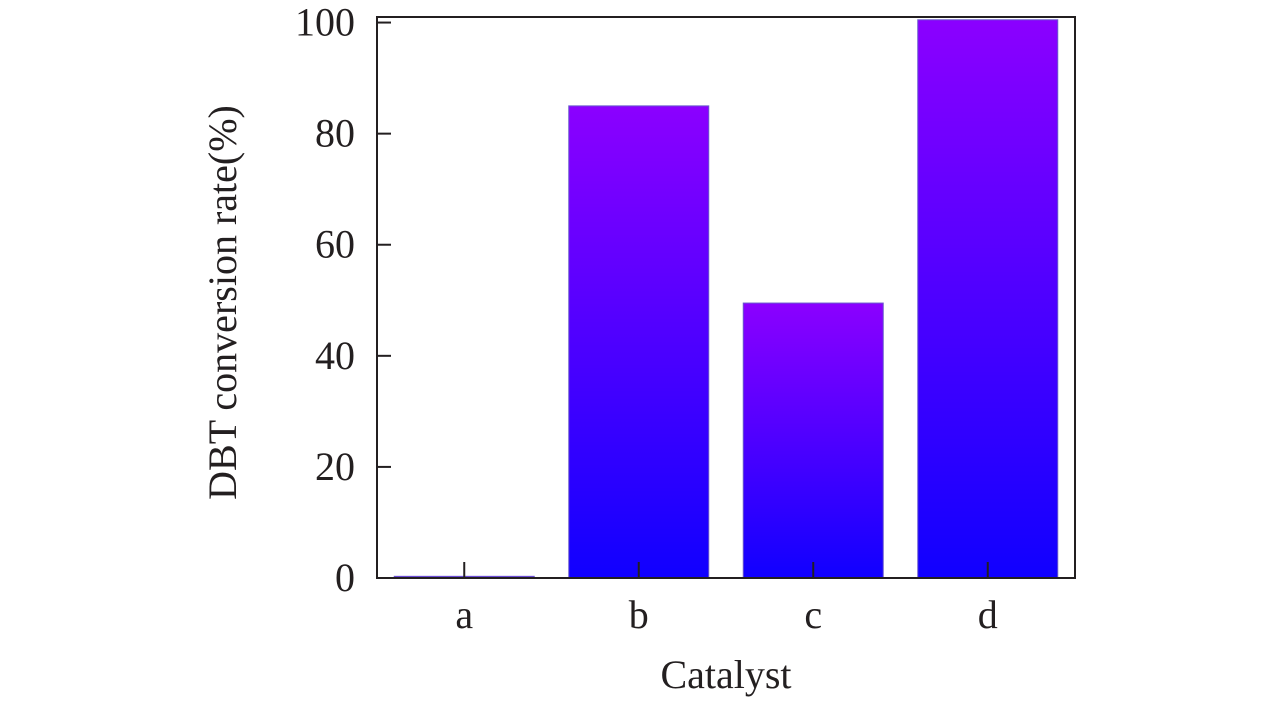 This screenshot has height=714, width=1283. What do you see at coordinates (725, 674) in the screenshot?
I see `x-axis-title: Catalyst` at bounding box center [725, 674].